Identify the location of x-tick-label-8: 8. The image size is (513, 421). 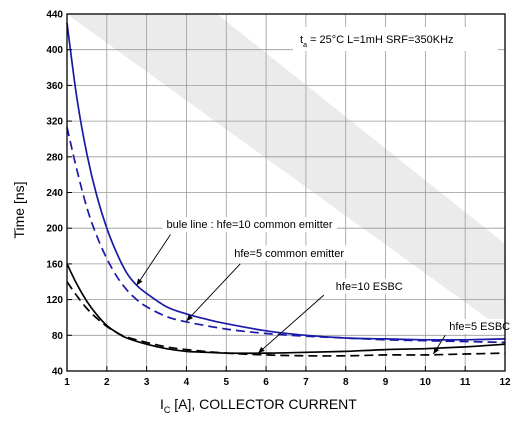
(346, 382).